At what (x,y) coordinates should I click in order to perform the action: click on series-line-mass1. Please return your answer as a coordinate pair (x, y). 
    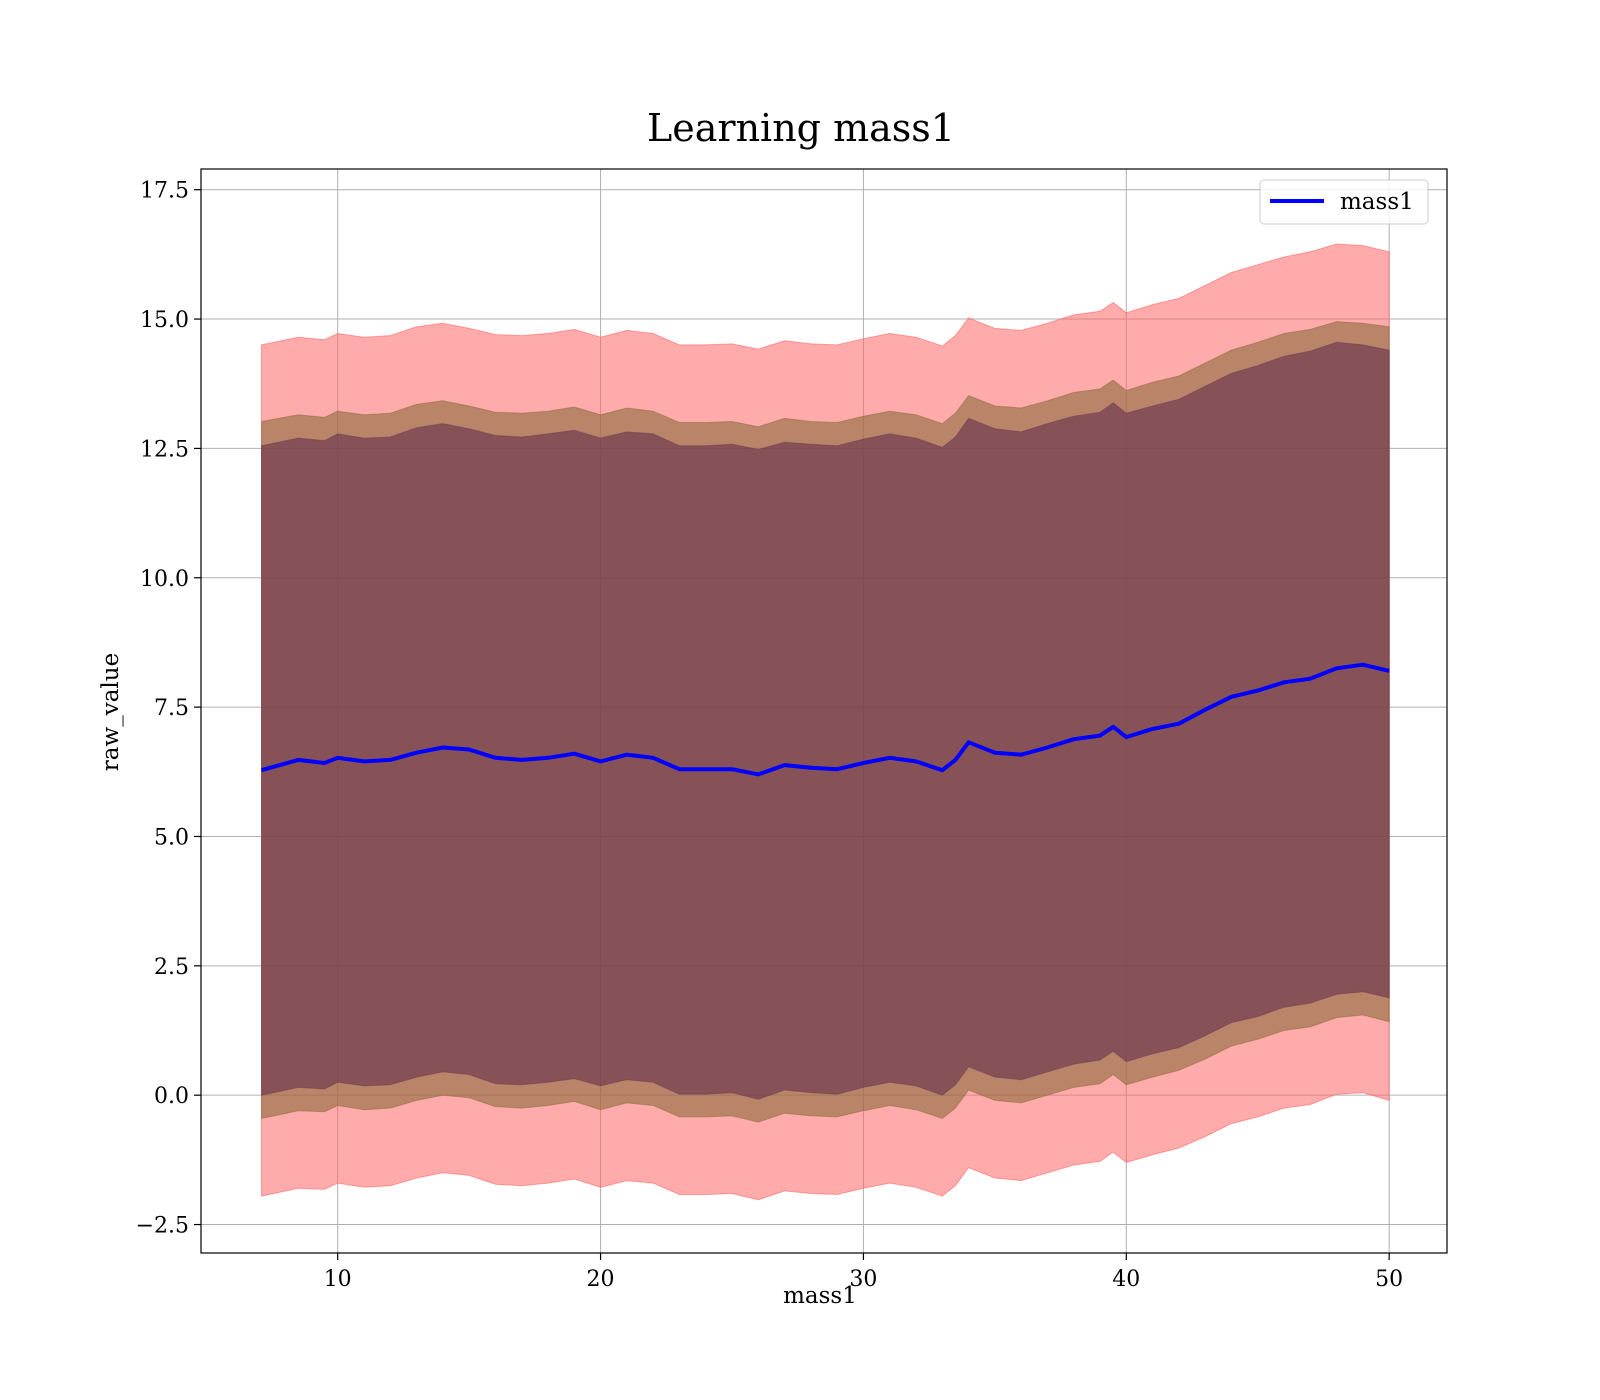
    Looking at the image, I should click on (825, 719).